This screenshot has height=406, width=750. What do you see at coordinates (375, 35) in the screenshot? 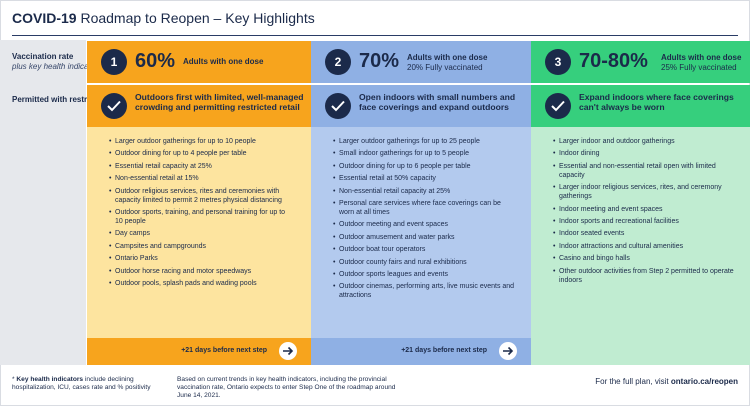
I see `title-divider` at bounding box center [375, 35].